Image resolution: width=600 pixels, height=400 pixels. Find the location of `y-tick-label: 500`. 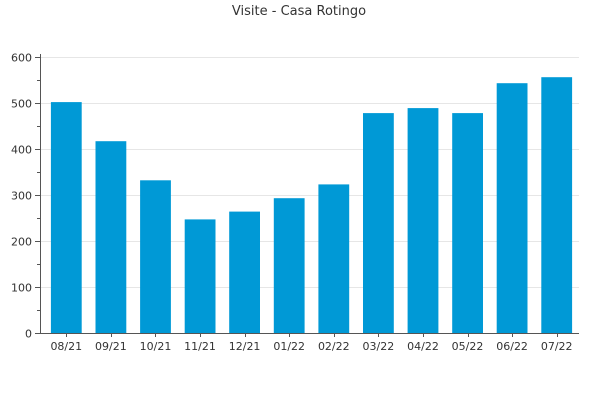

y-tick-label: 500 is located at coordinates (21, 104).